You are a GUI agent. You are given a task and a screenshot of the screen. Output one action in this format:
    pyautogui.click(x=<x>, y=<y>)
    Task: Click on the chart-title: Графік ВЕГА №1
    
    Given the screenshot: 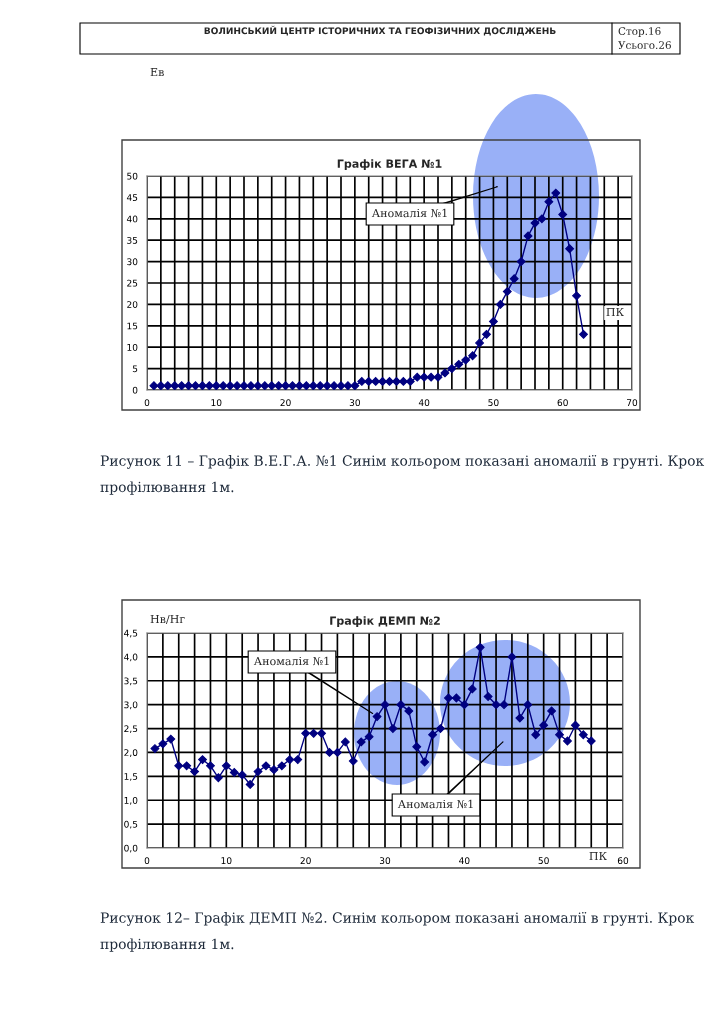 What is the action you would take?
    pyautogui.click(x=389, y=164)
    